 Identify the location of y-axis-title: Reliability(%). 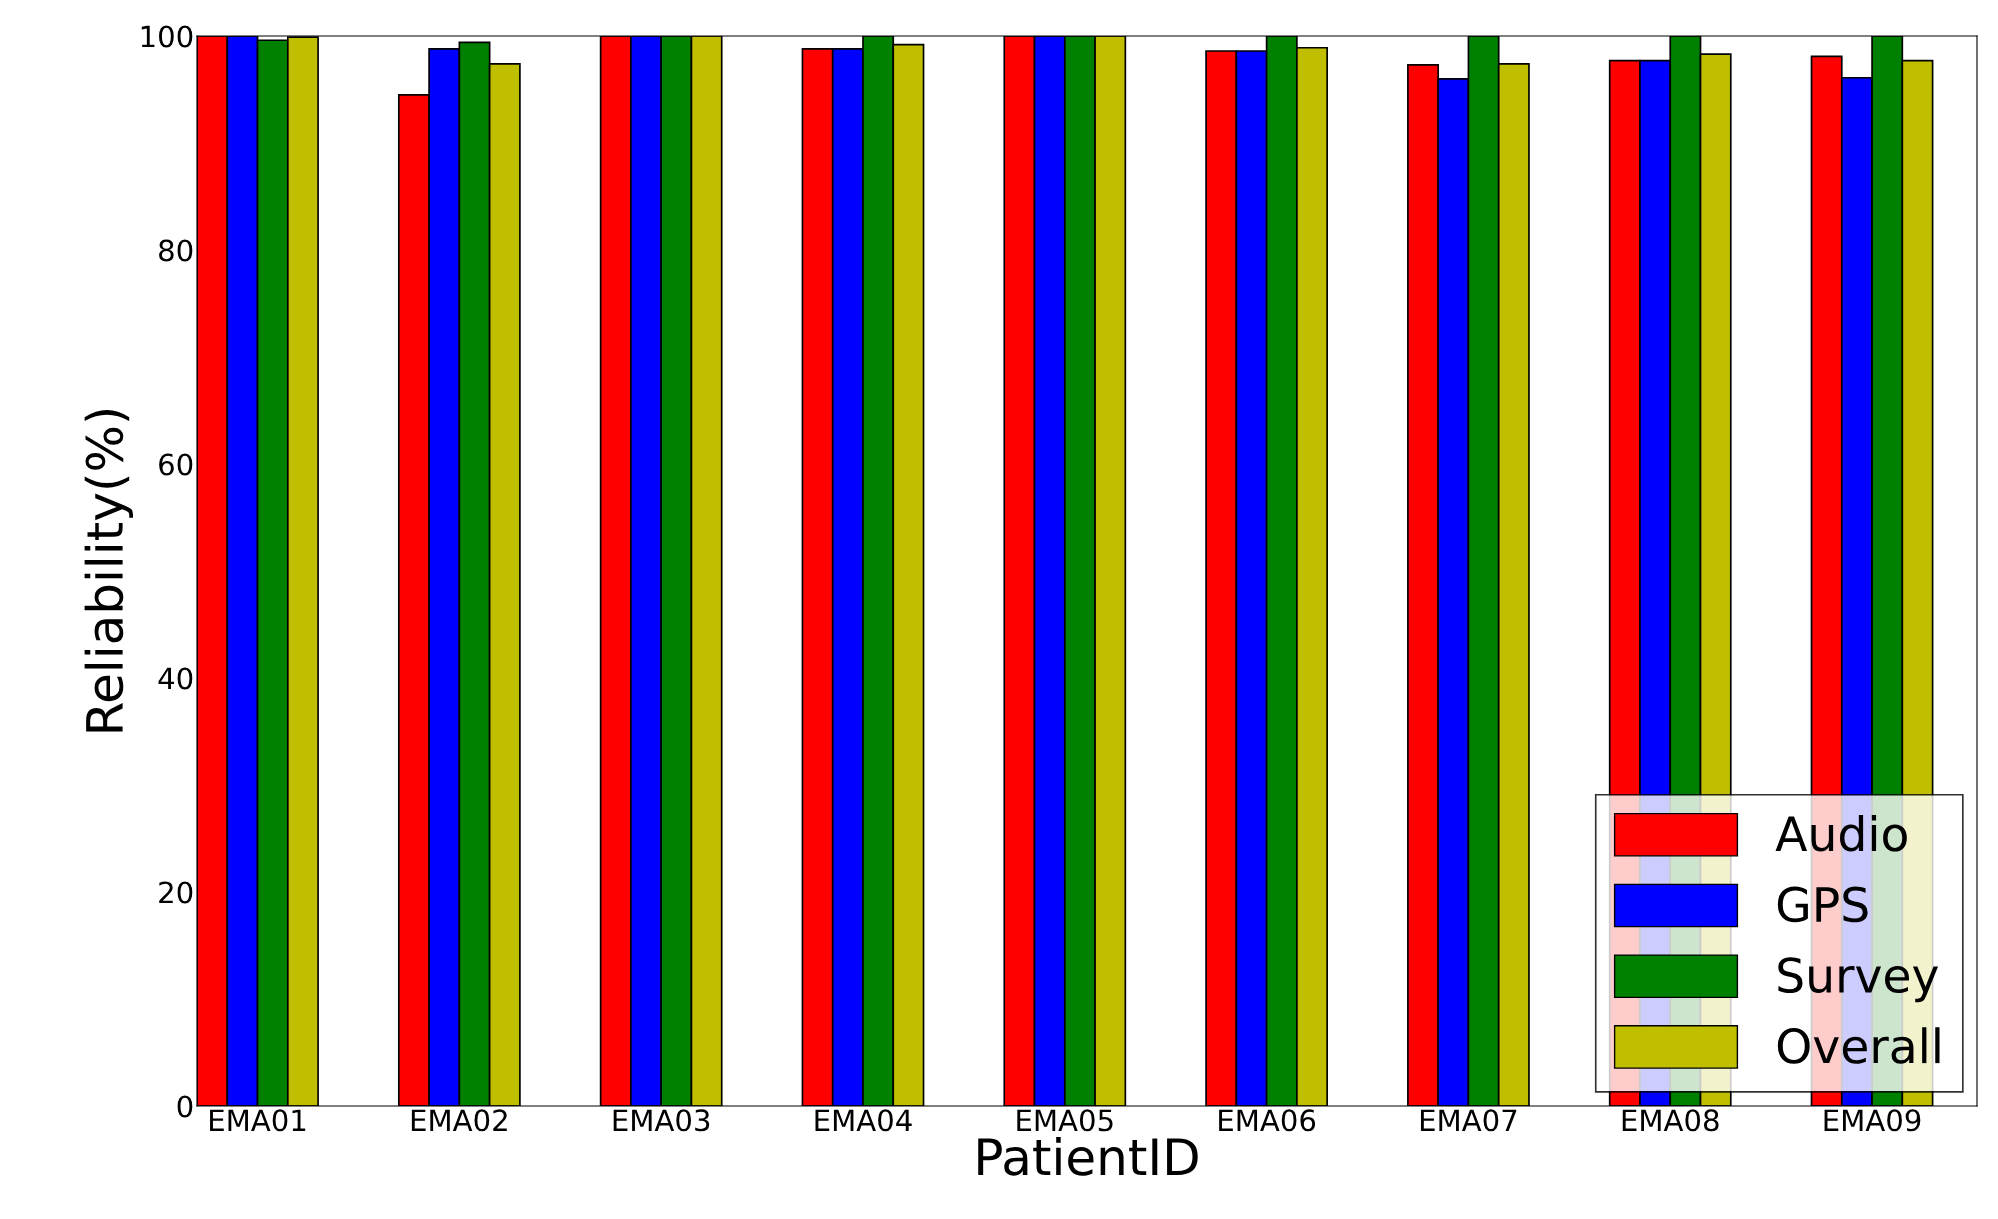
(108, 570).